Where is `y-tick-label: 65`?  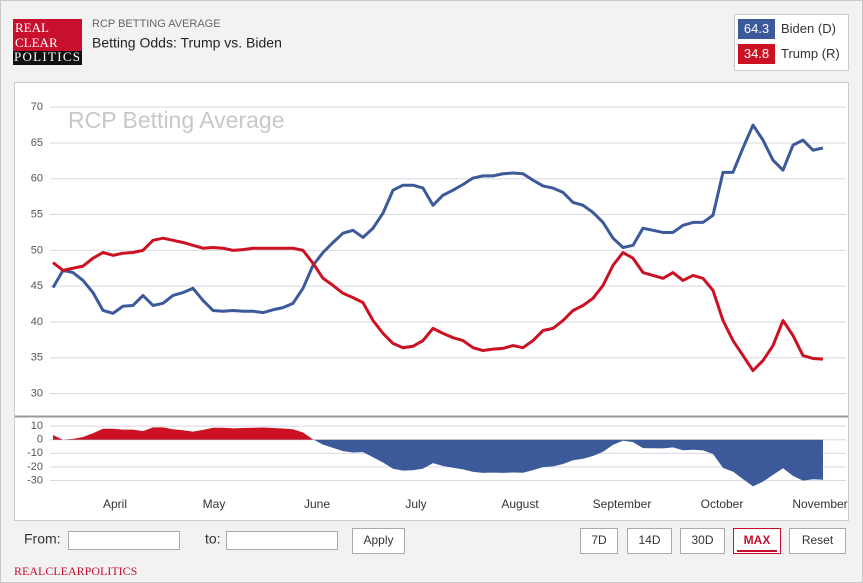
y-tick-label: 65 is located at coordinates (37, 143).